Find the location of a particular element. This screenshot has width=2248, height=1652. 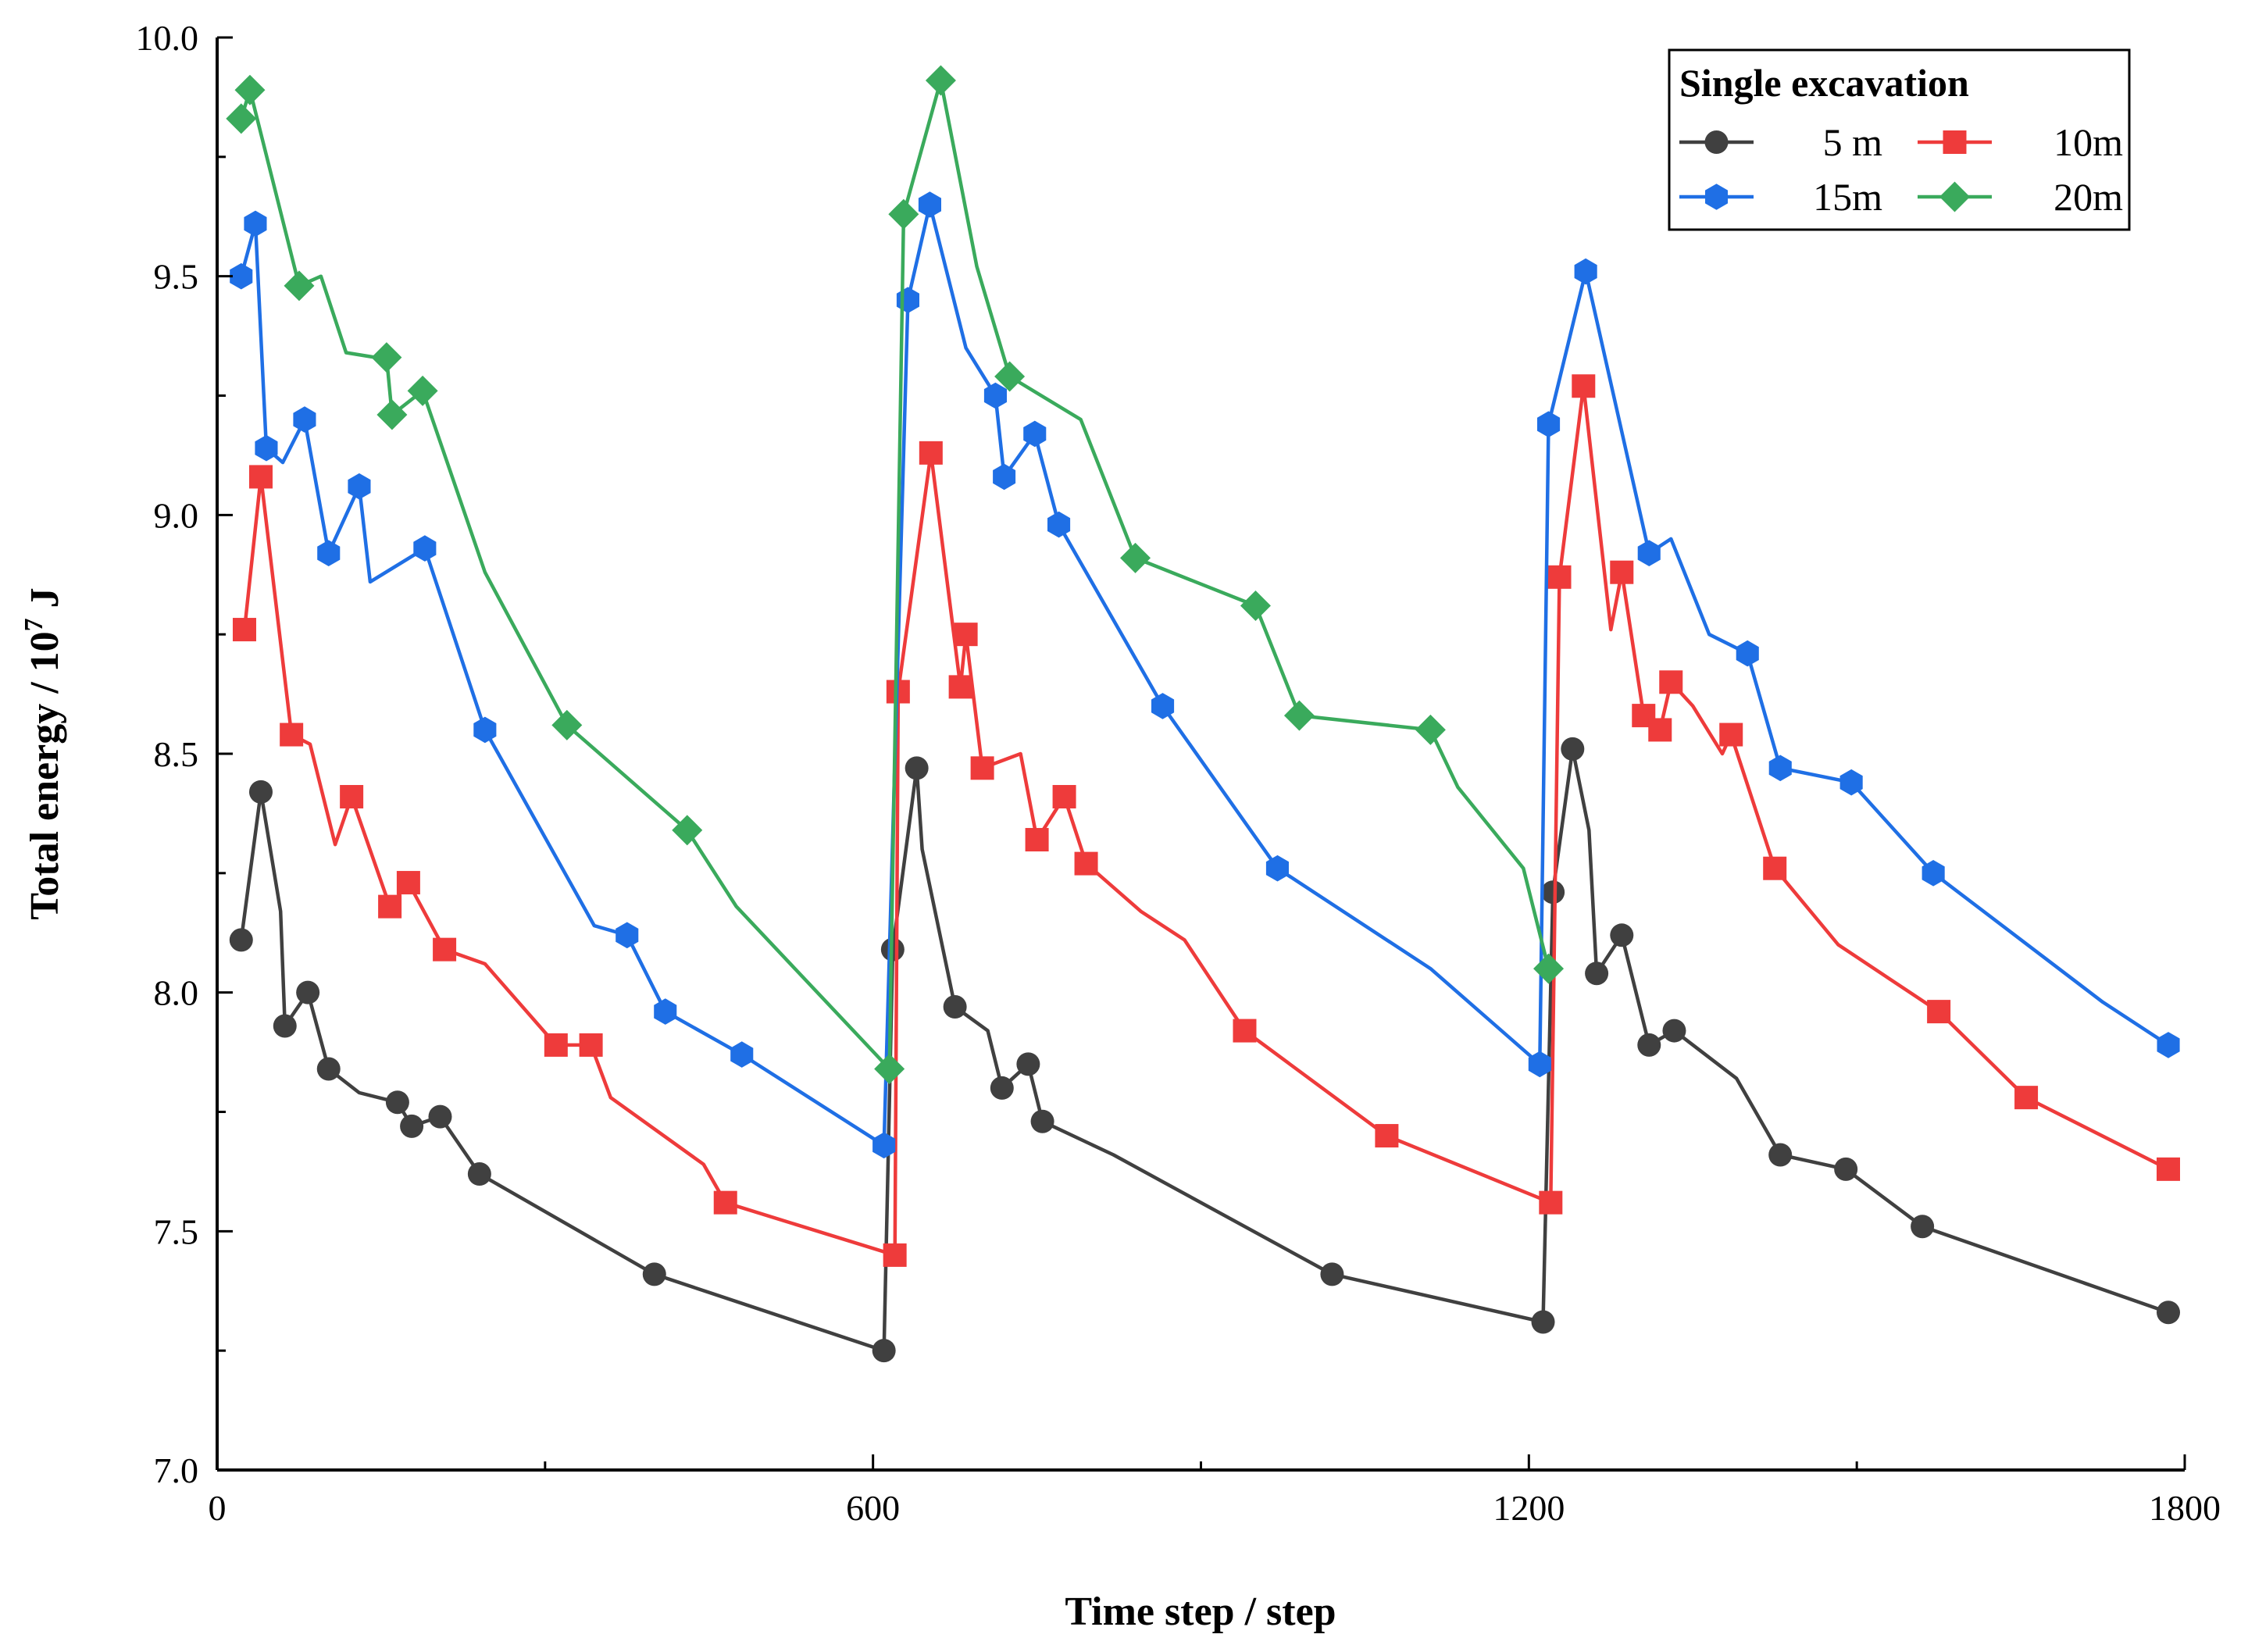

y-ticks: 7.0 7.5 8.0 8.5 9.0 9.5 10.0 is located at coordinates (184, 754).